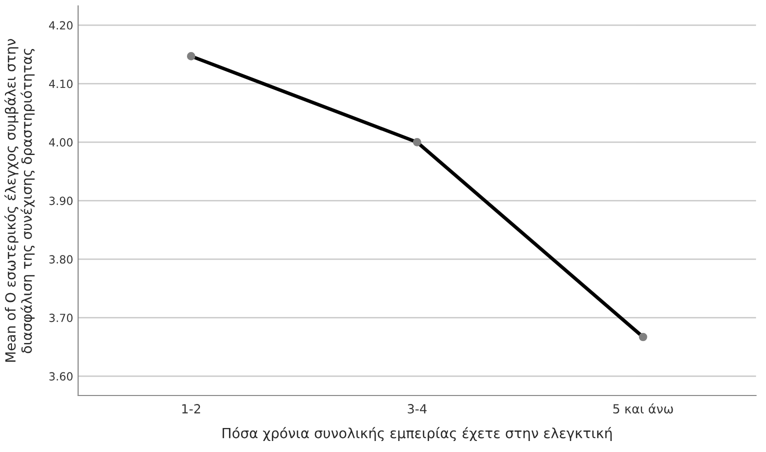 This screenshot has height=452, width=766. Describe the element at coordinates (417, 434) in the screenshot. I see `x-axis-title: Πόσα χρόνια συνολικής εμπειρίας έχετε στην ελεγκτική` at that location.